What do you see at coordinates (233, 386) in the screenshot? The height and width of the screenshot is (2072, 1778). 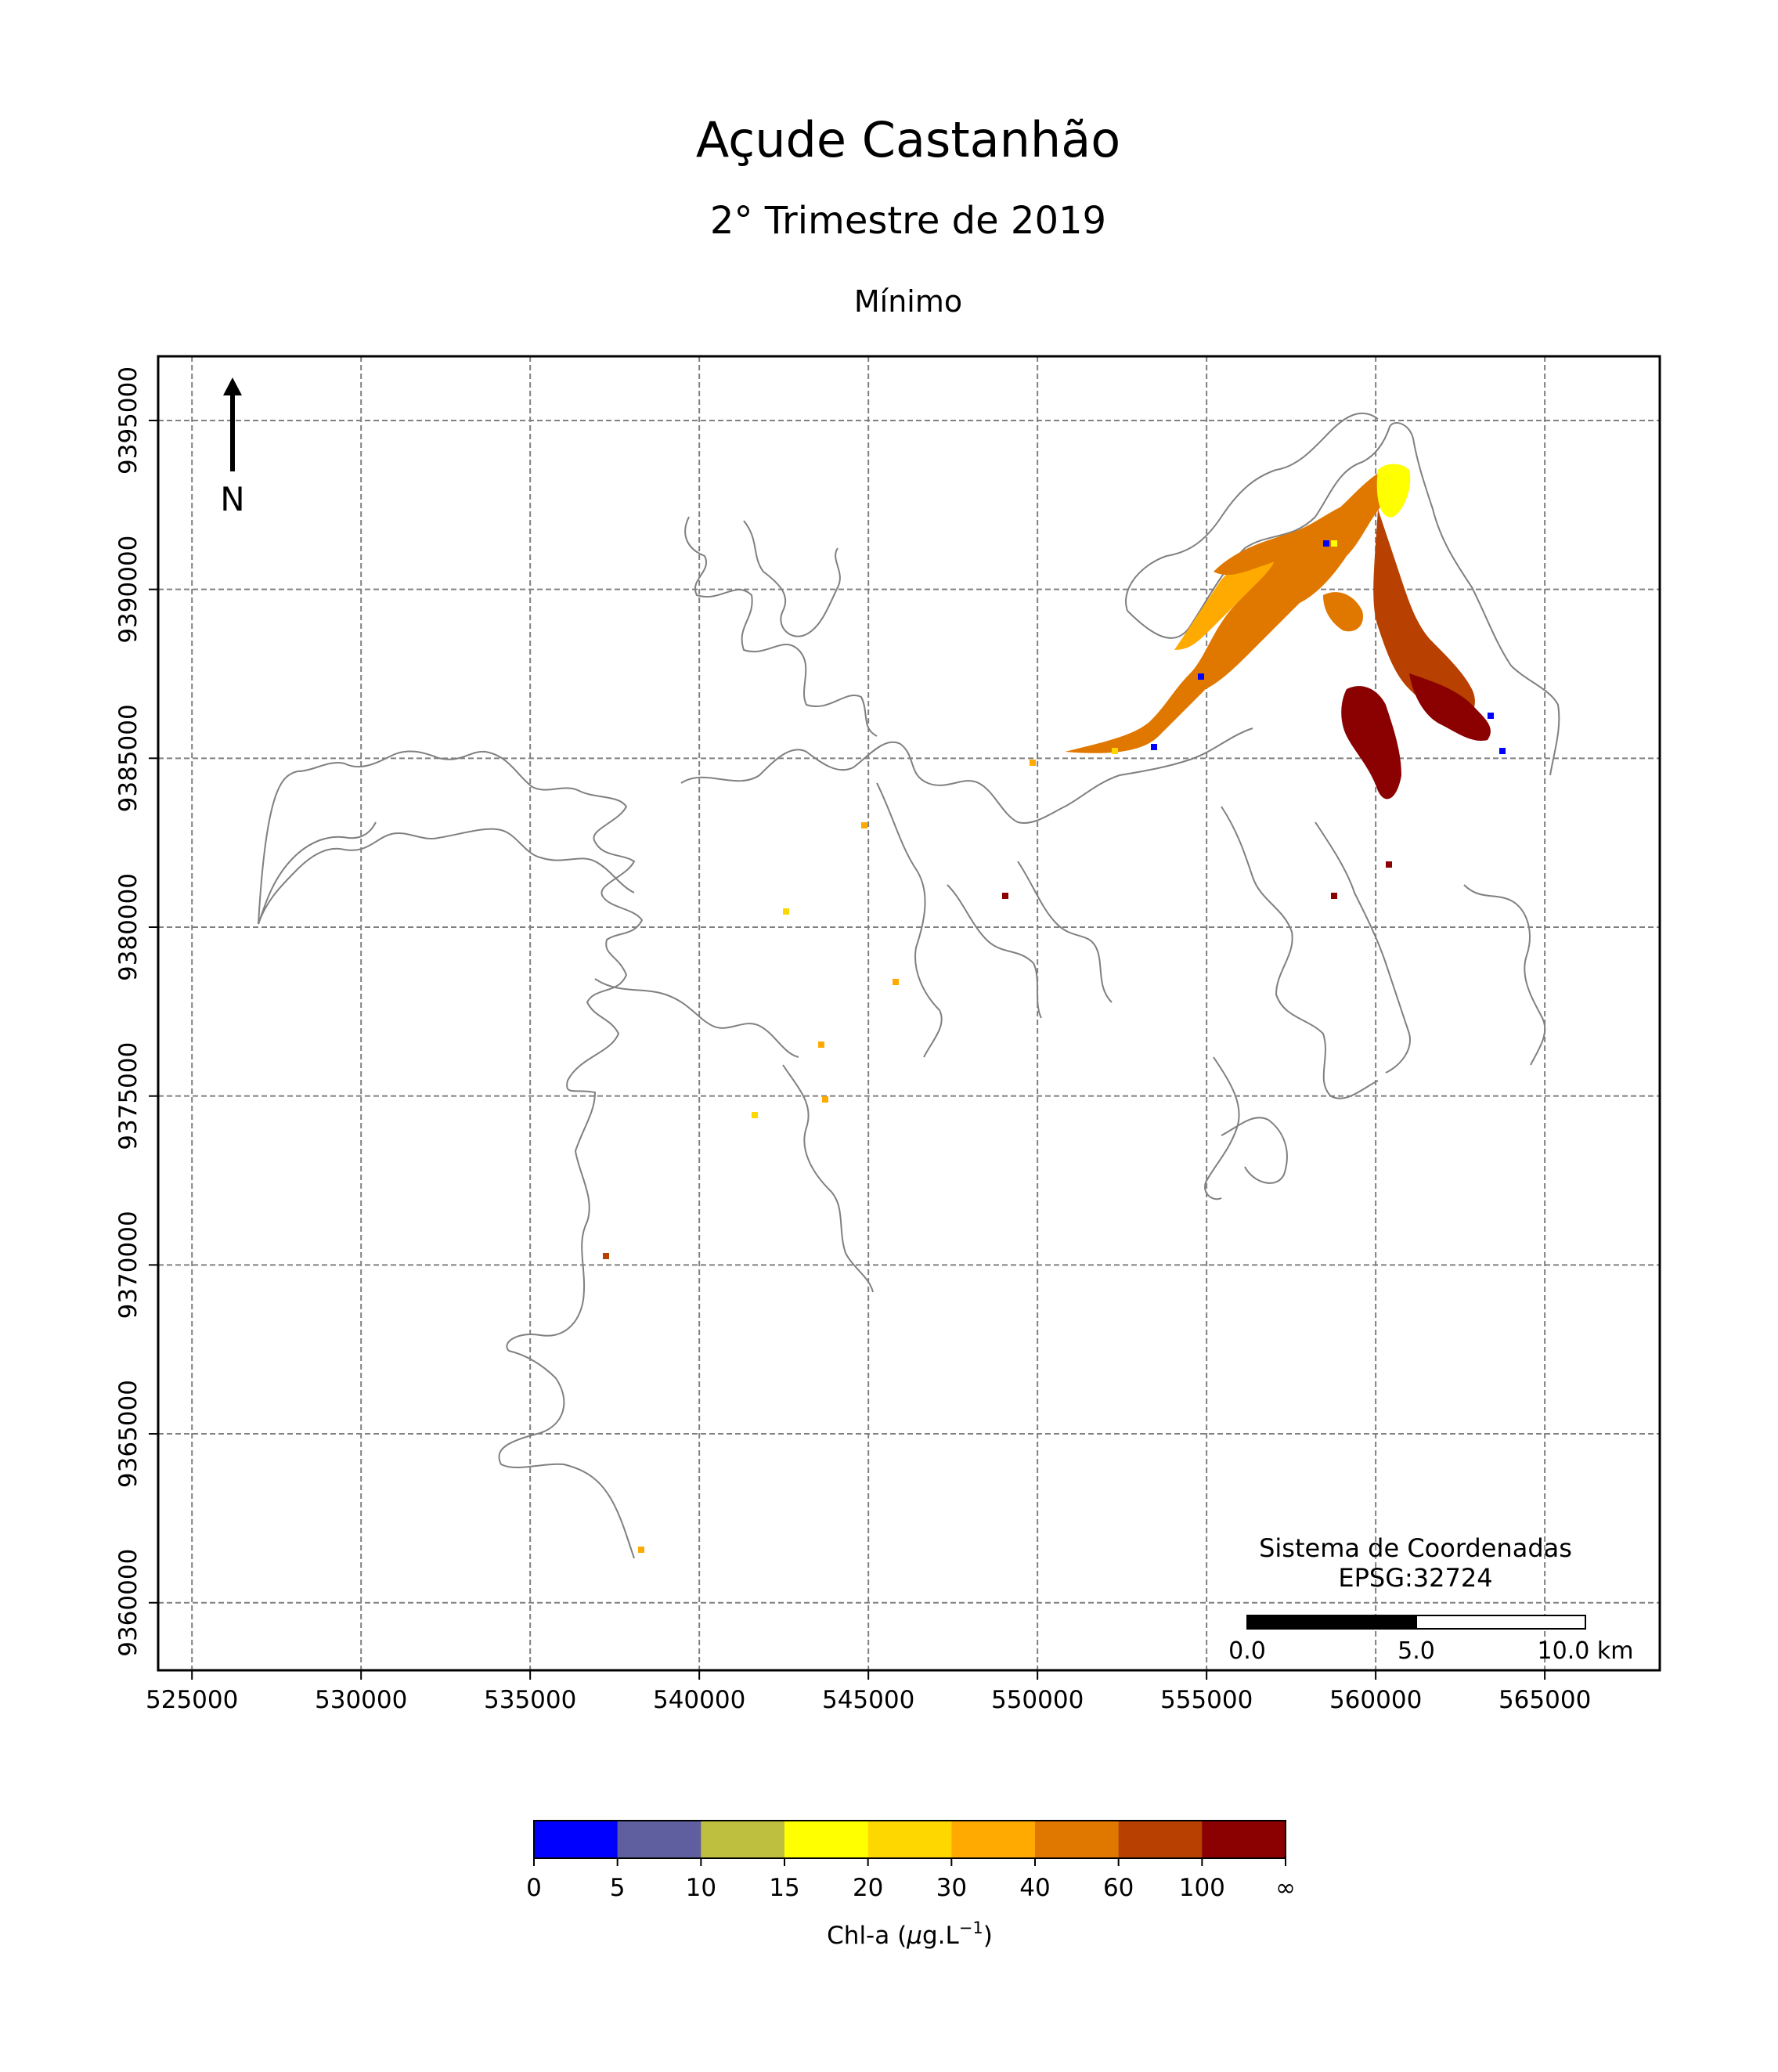 I see `north-arrow-icon` at bounding box center [233, 386].